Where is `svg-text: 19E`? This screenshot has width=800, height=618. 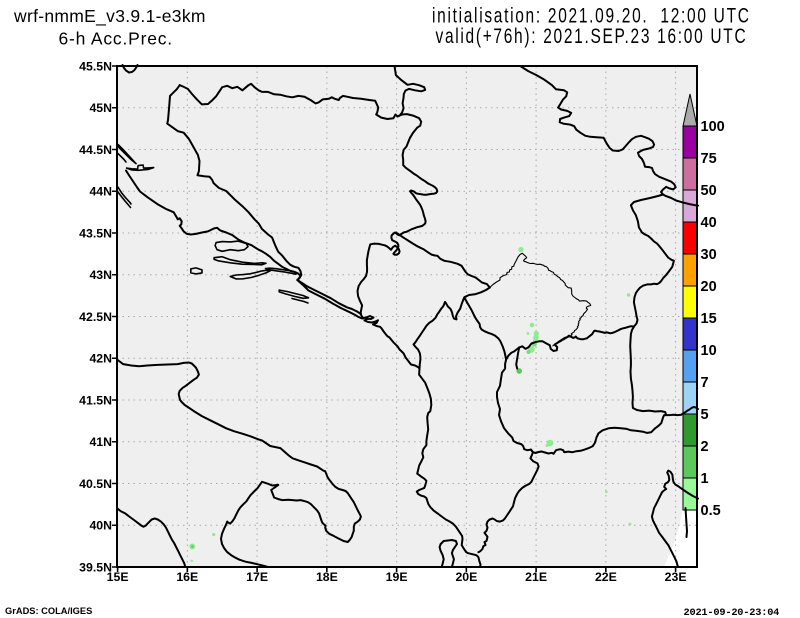 svg-text: 19E is located at coordinates (397, 577).